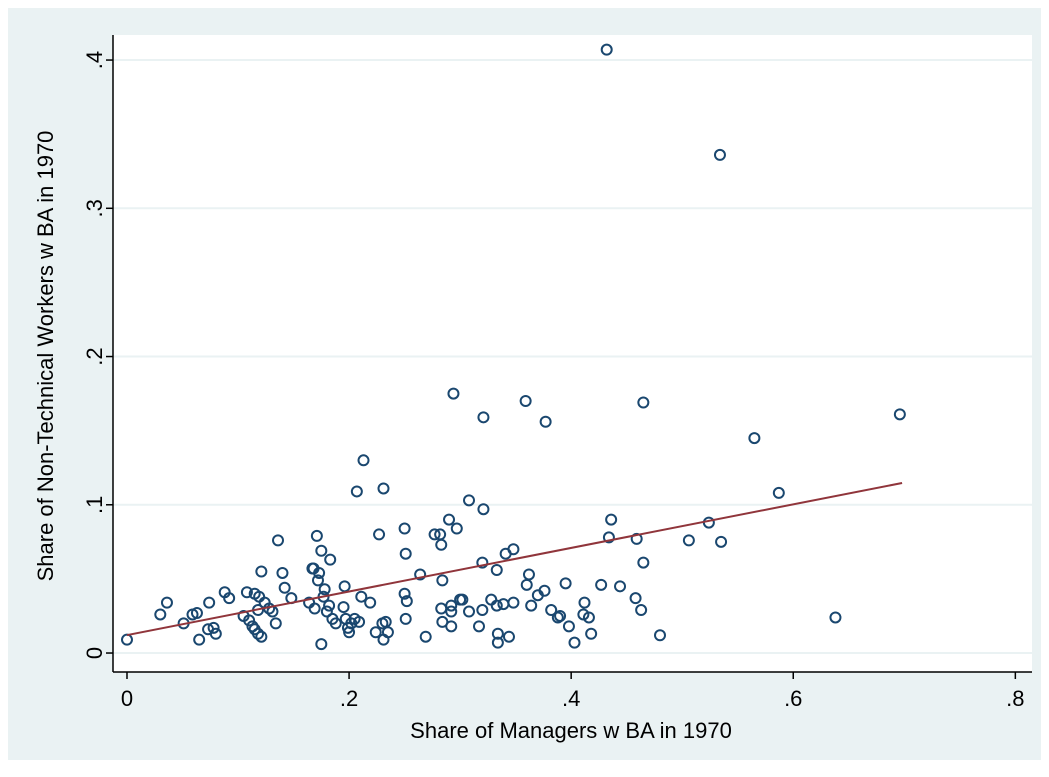 The height and width of the screenshot is (777, 1049). Describe the element at coordinates (94, 208) in the screenshot. I see `y-tick-label: .3` at that location.